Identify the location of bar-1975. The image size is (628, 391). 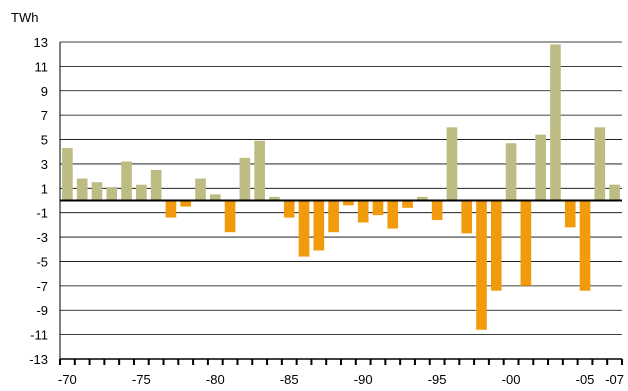
(141, 192).